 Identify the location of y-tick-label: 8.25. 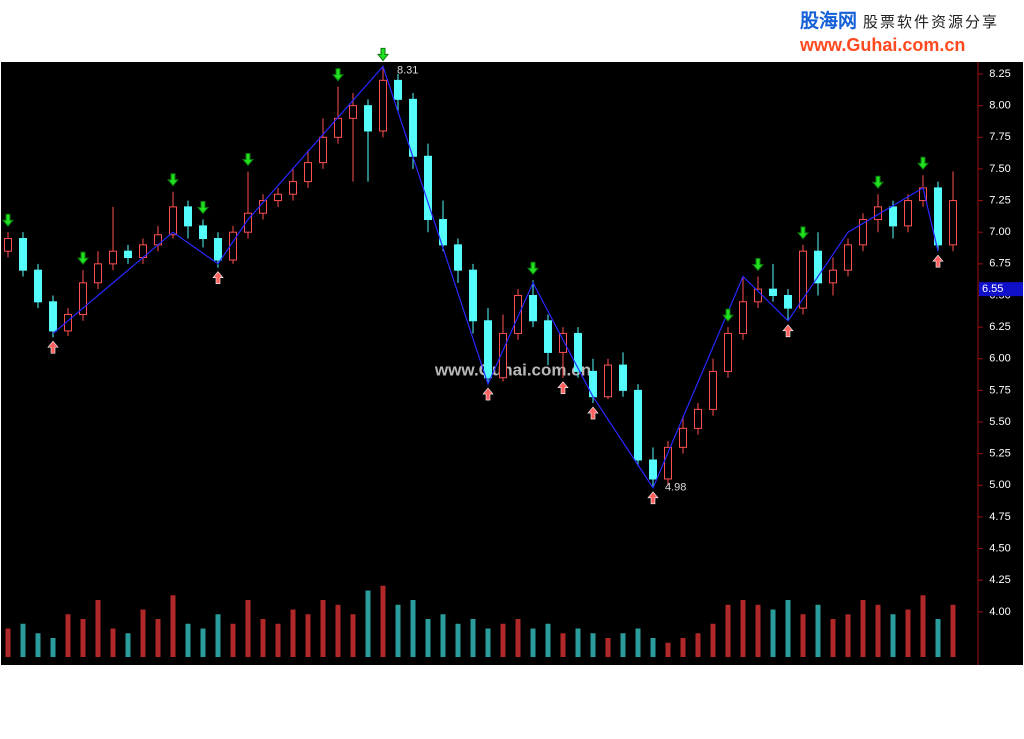
(999, 74).